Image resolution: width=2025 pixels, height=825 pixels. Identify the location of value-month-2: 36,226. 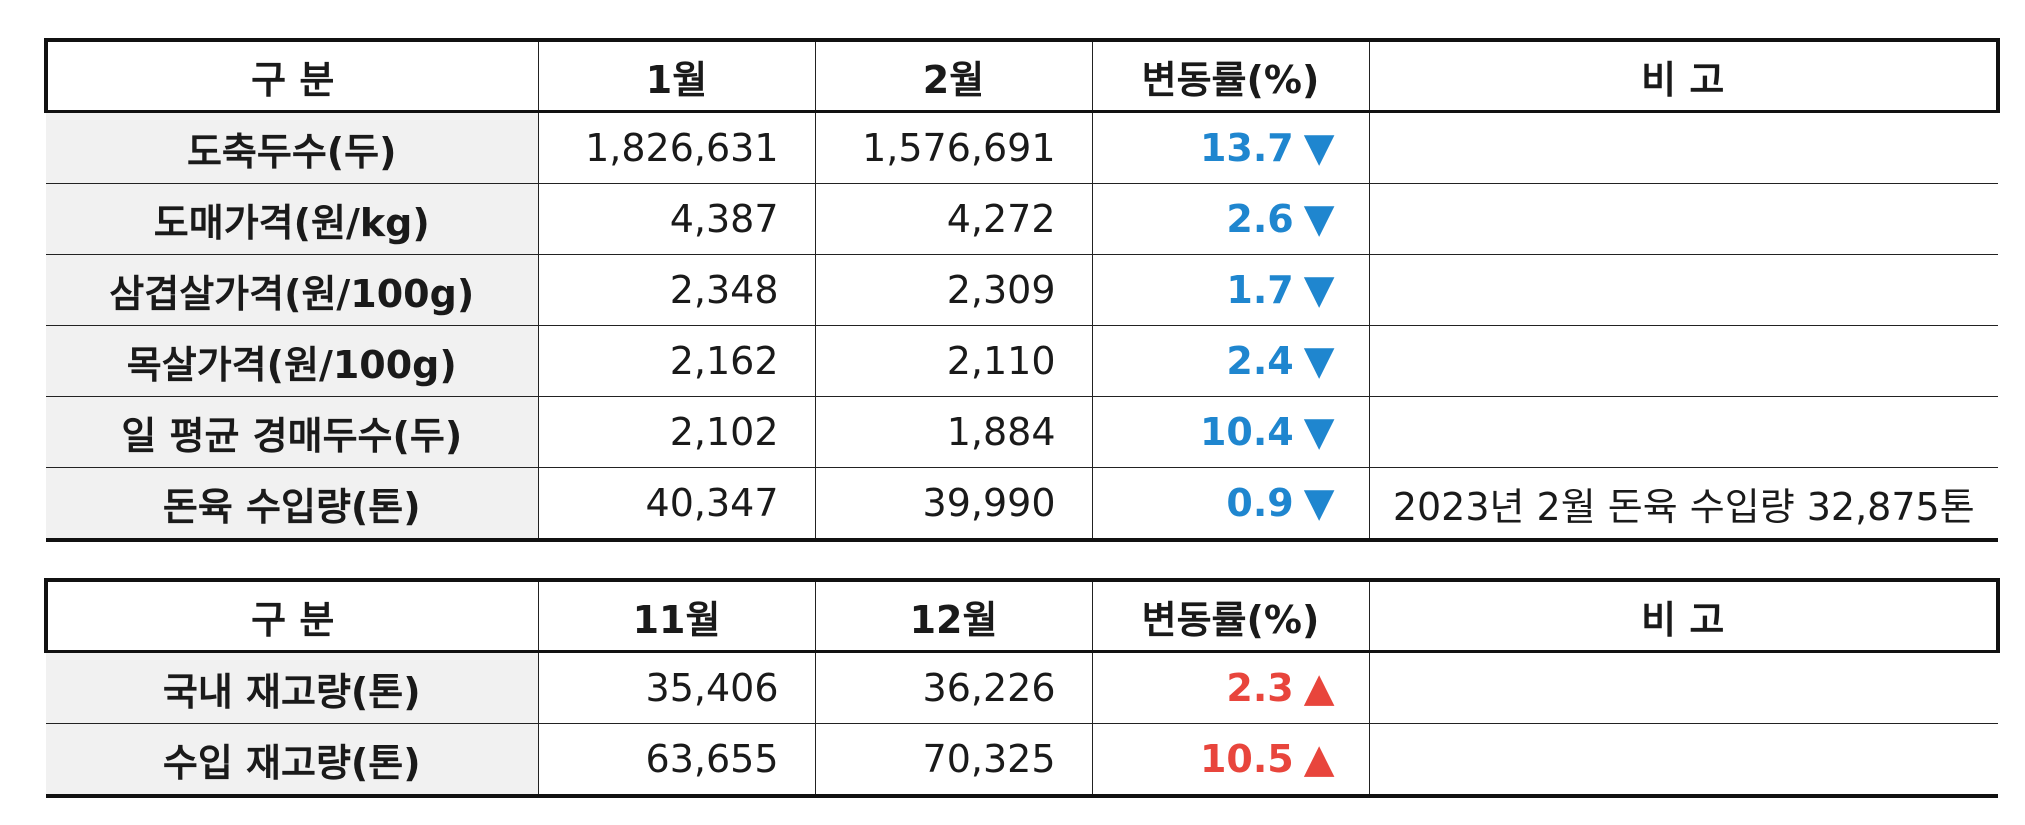
(953, 687).